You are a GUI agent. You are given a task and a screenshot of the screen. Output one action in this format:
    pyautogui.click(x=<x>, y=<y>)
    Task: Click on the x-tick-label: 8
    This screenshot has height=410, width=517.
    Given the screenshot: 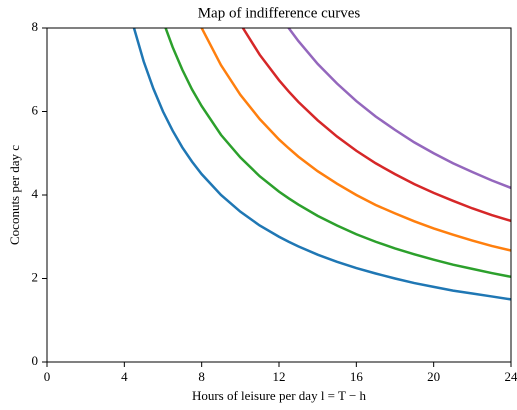 What is the action you would take?
    pyautogui.click(x=201, y=376)
    